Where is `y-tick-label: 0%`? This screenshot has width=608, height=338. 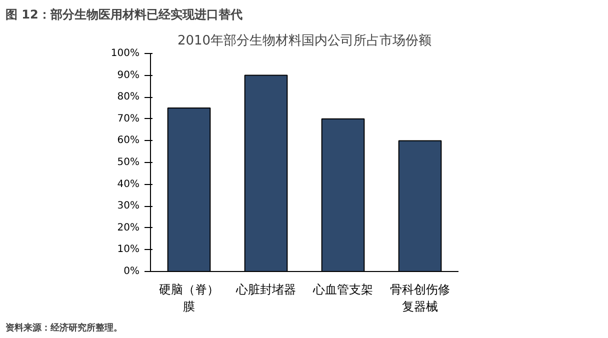 y-tick-label: 0% is located at coordinates (132, 271).